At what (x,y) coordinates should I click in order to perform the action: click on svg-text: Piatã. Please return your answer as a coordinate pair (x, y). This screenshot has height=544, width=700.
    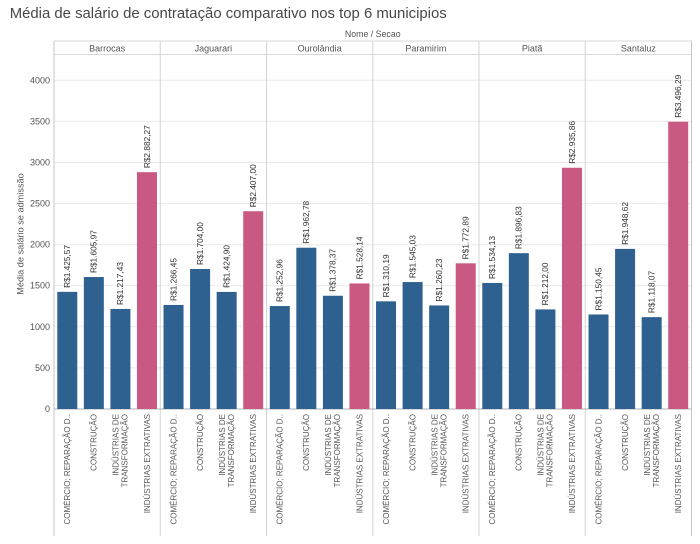
    Looking at the image, I should click on (532, 49).